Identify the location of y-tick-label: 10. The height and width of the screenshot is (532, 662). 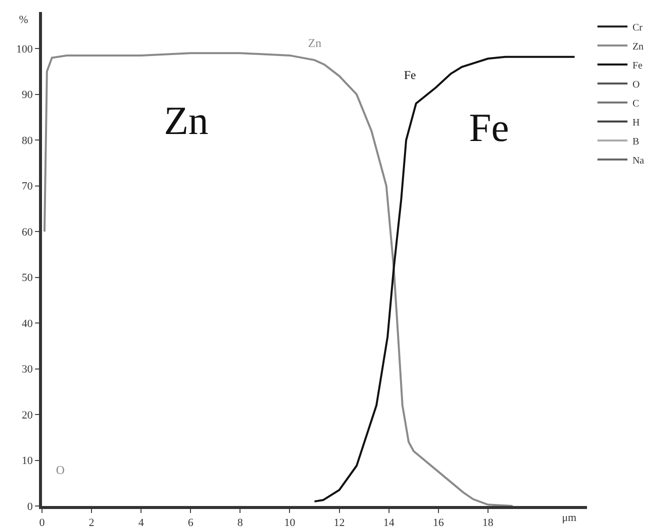
(28, 461).